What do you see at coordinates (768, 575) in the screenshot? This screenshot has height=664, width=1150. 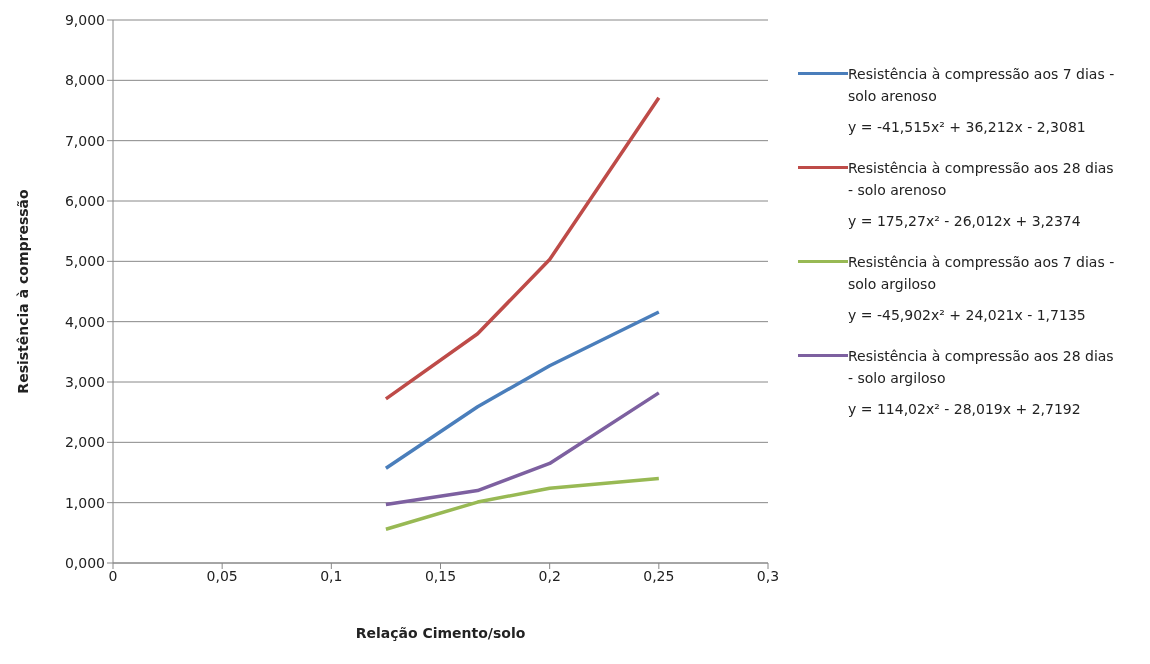 I see `x-tick-label: 0,3` at bounding box center [768, 575].